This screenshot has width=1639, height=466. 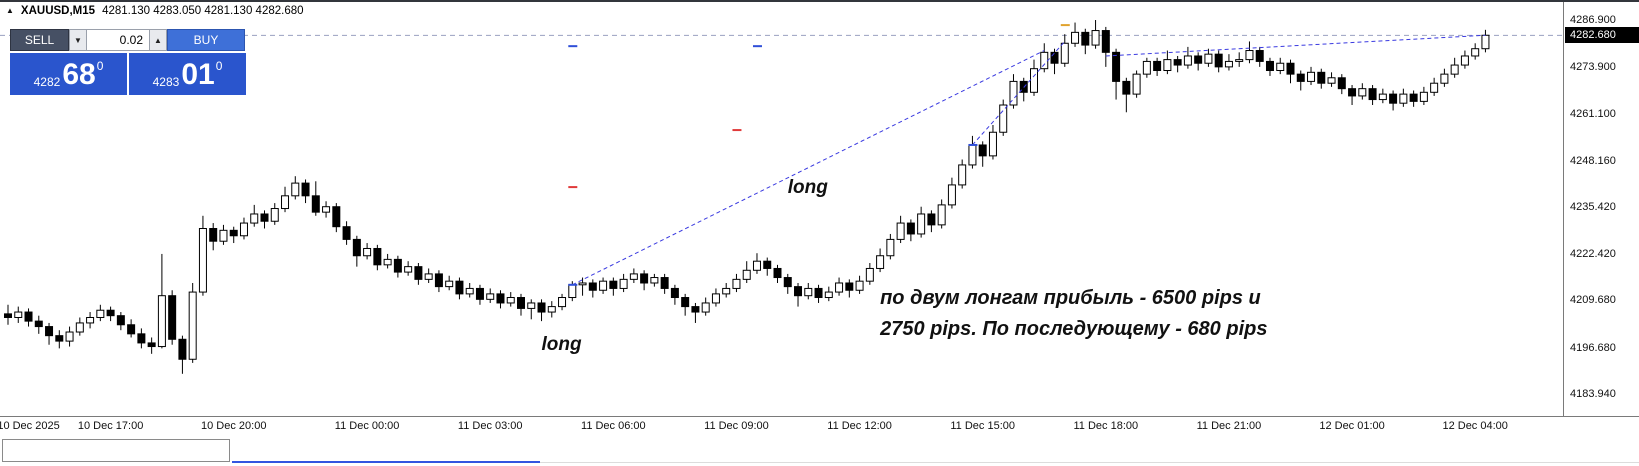 I want to click on lot-down-button: ▼, so click(x=78, y=40).